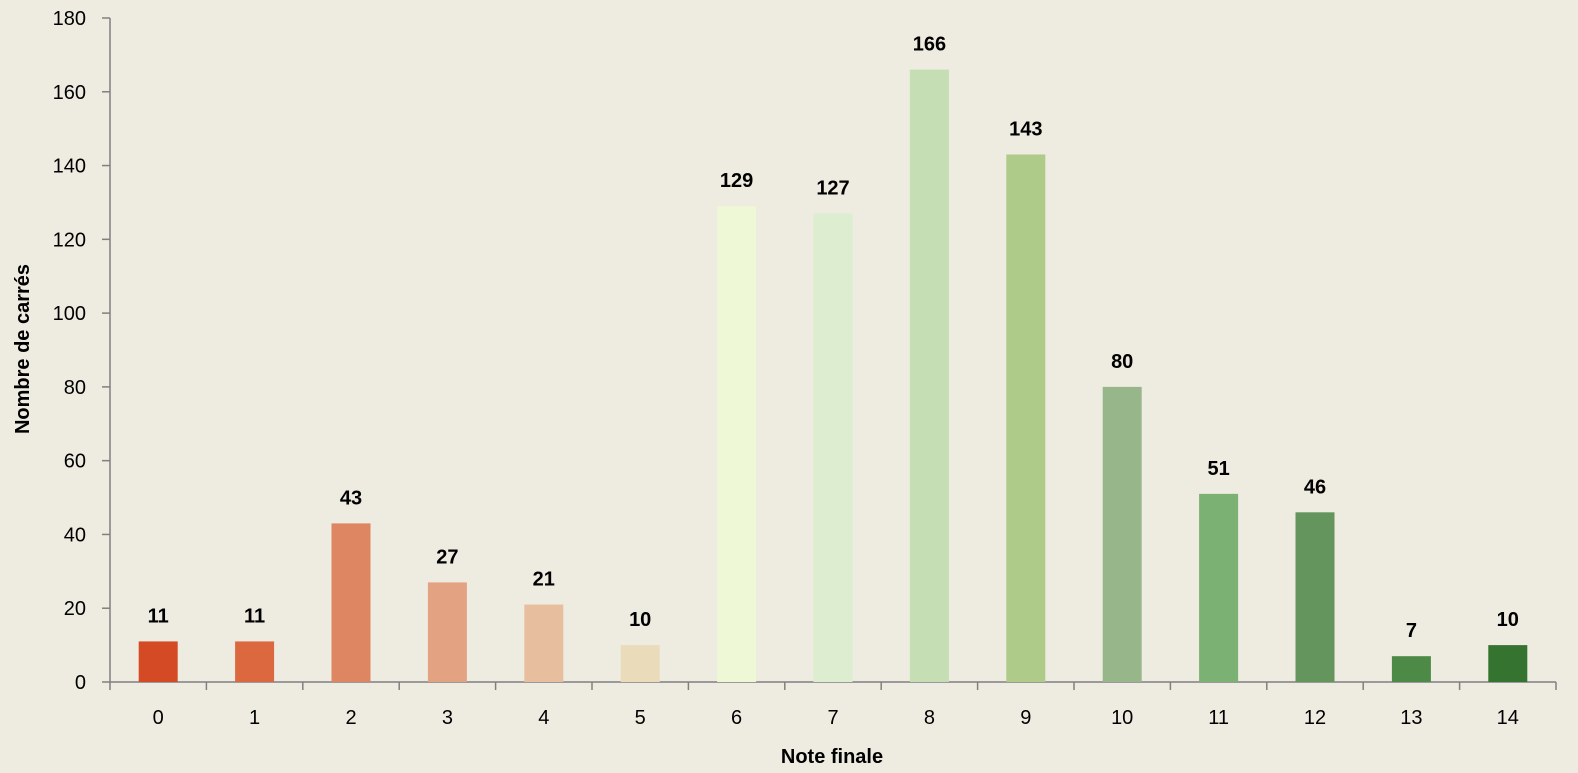 Image resolution: width=1578 pixels, height=773 pixels. What do you see at coordinates (23, 349) in the screenshot?
I see `y-axis-title: Nombre de carrés` at bounding box center [23, 349].